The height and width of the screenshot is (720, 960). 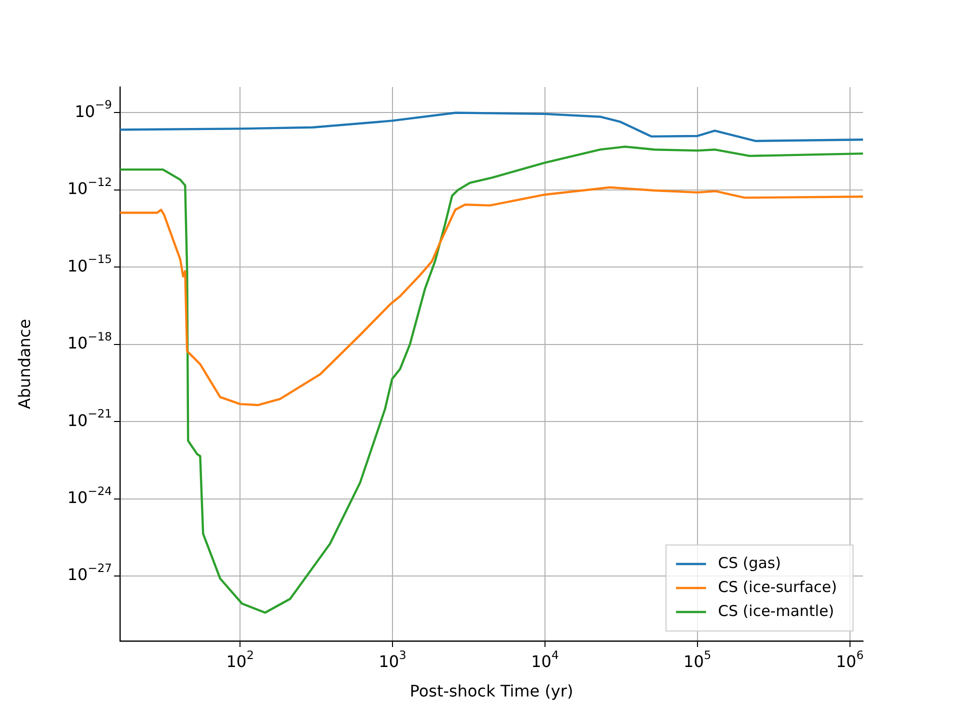 What do you see at coordinates (492, 691) in the screenshot?
I see `x-axis-title: Post-shock Time (yr)` at bounding box center [492, 691].